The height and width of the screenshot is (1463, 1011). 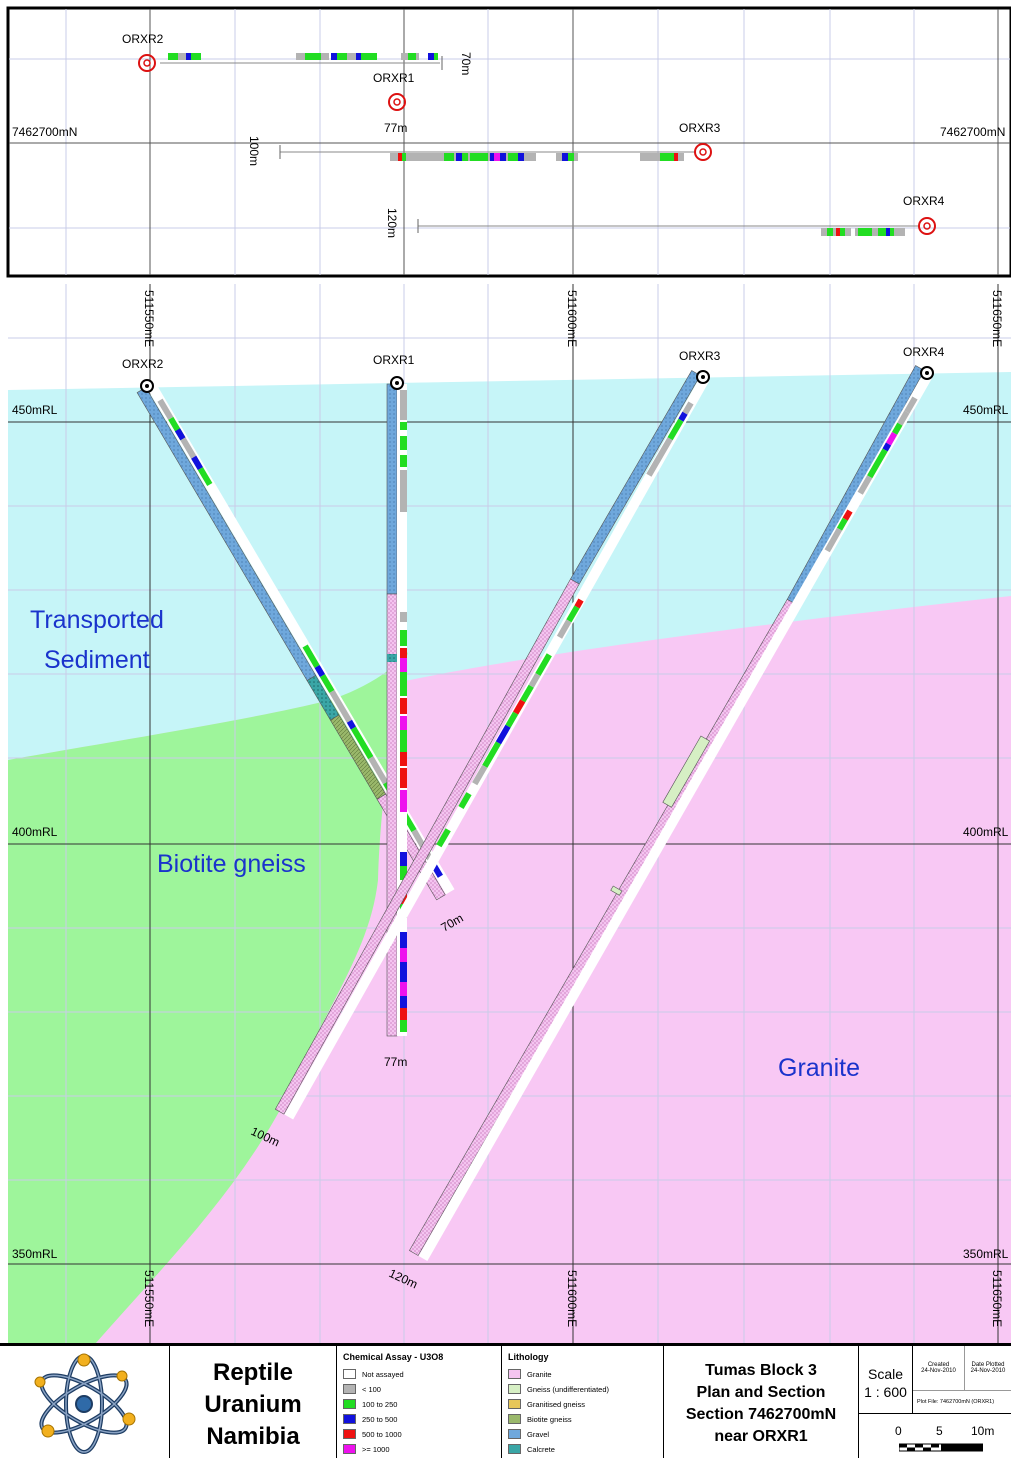 What do you see at coordinates (938, 1371) in the screenshot?
I see `created-date: 24-Nov-2010` at bounding box center [938, 1371].